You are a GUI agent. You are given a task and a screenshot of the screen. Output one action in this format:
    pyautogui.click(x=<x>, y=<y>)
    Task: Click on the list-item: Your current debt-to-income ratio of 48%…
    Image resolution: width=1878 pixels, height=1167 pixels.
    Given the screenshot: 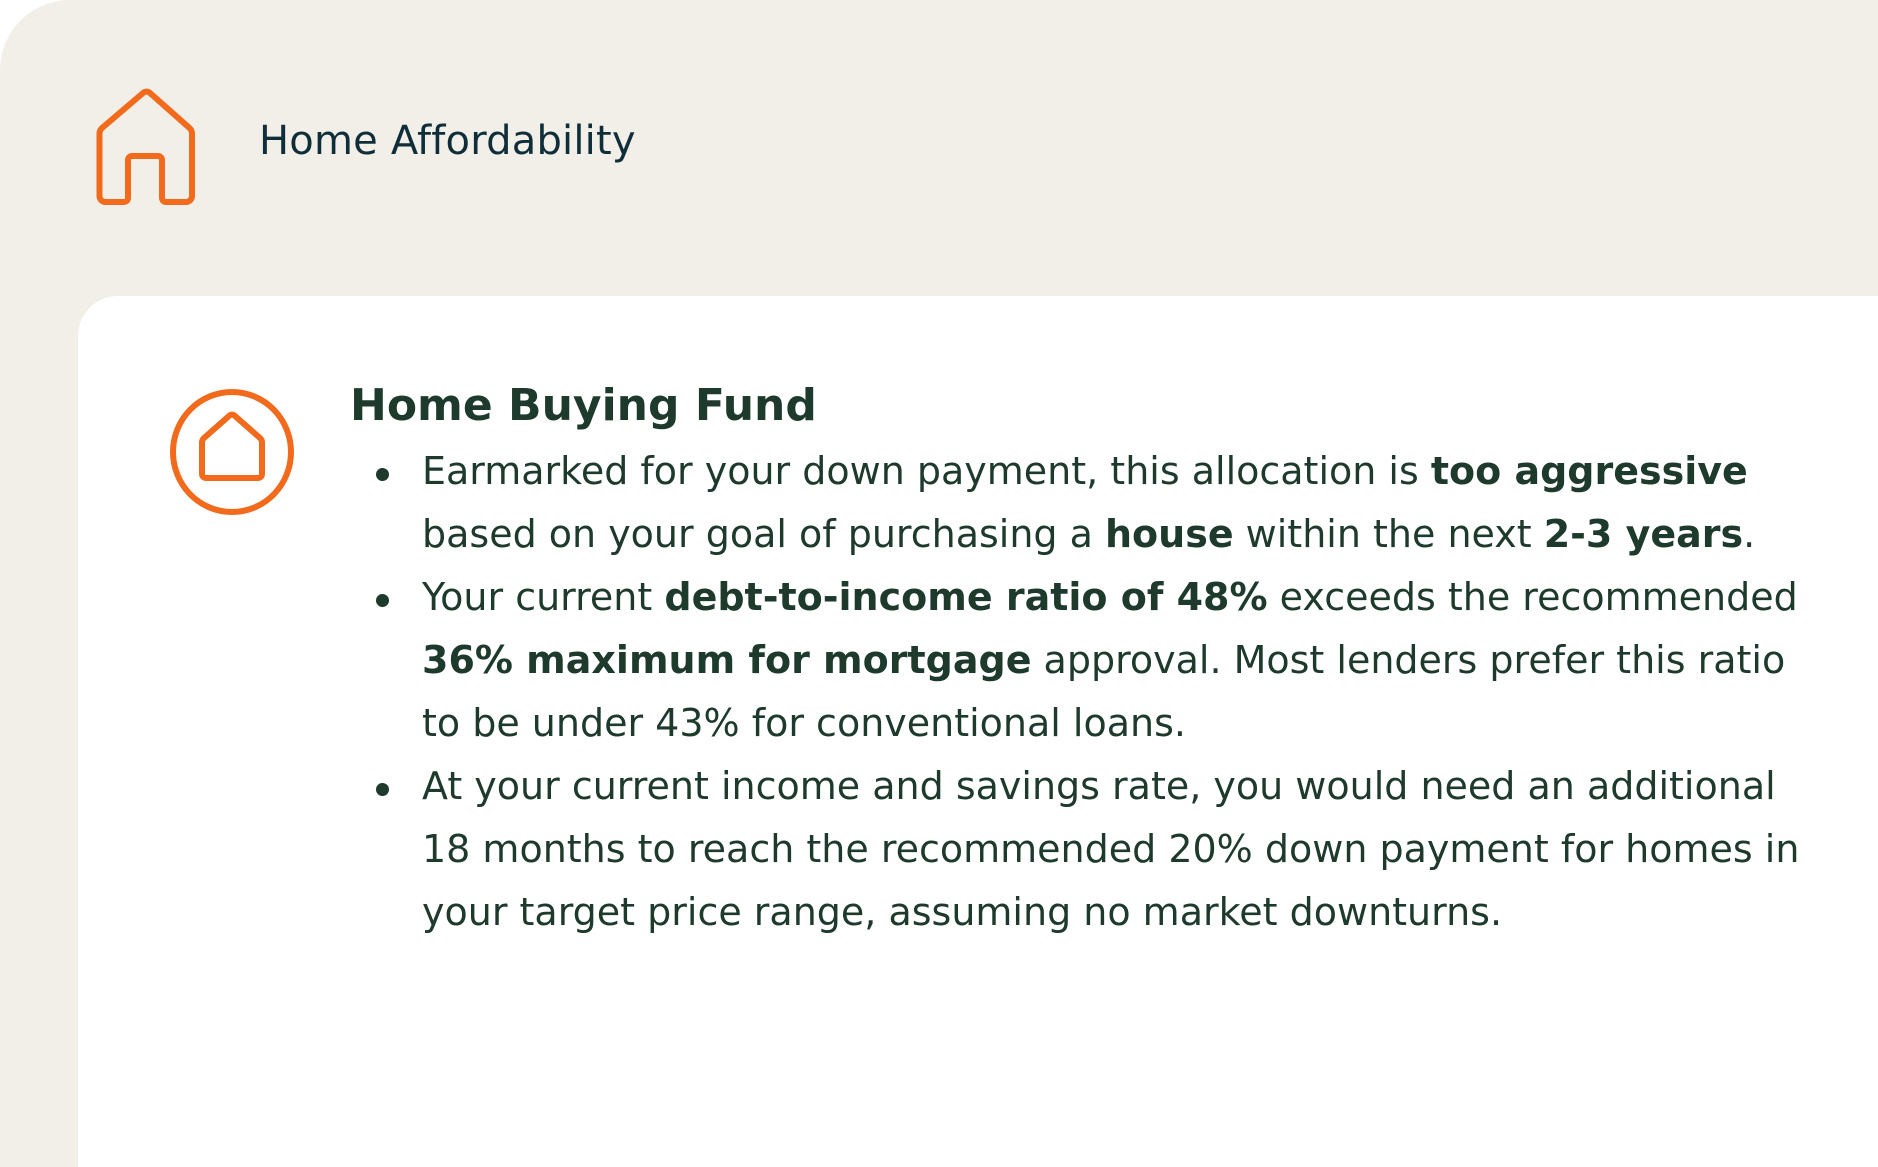 What is the action you would take?
    pyautogui.click(x=1093, y=660)
    